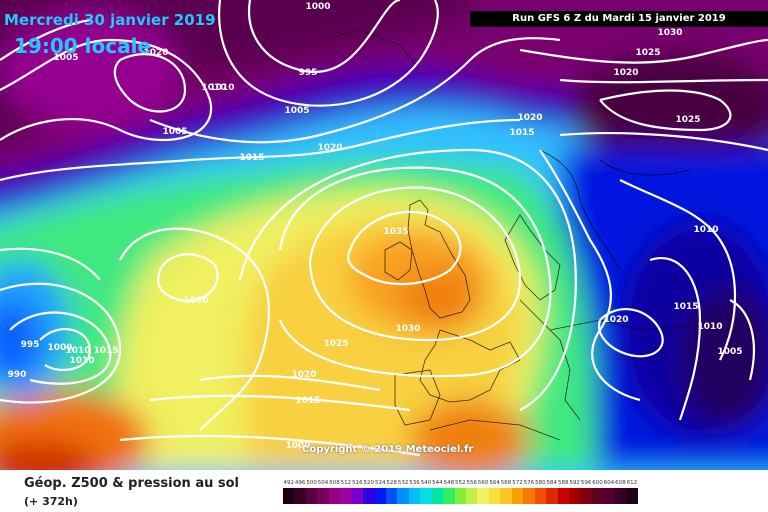  Describe the element at coordinates (300, 483) in the screenshot. I see `scale-value: 496` at that location.